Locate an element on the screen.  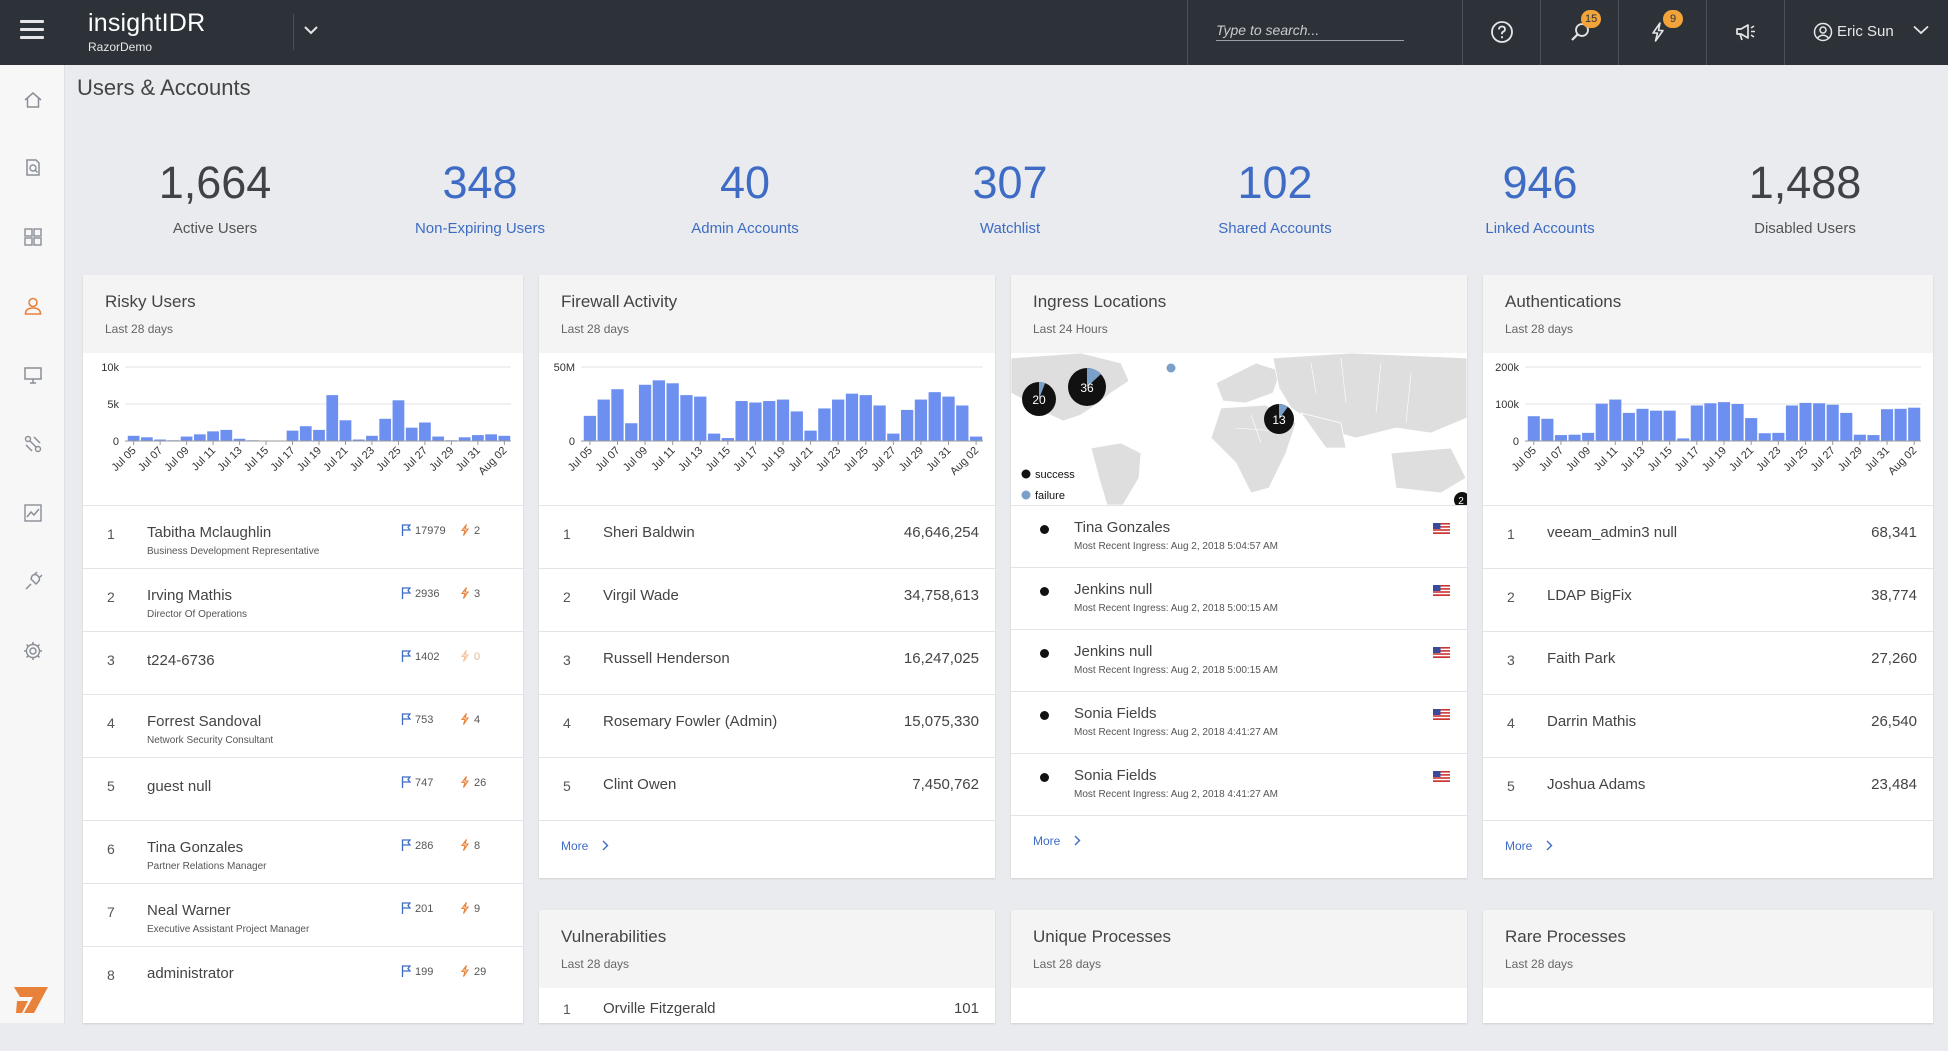
sidebar-item-data-collection is located at coordinates (33, 582).